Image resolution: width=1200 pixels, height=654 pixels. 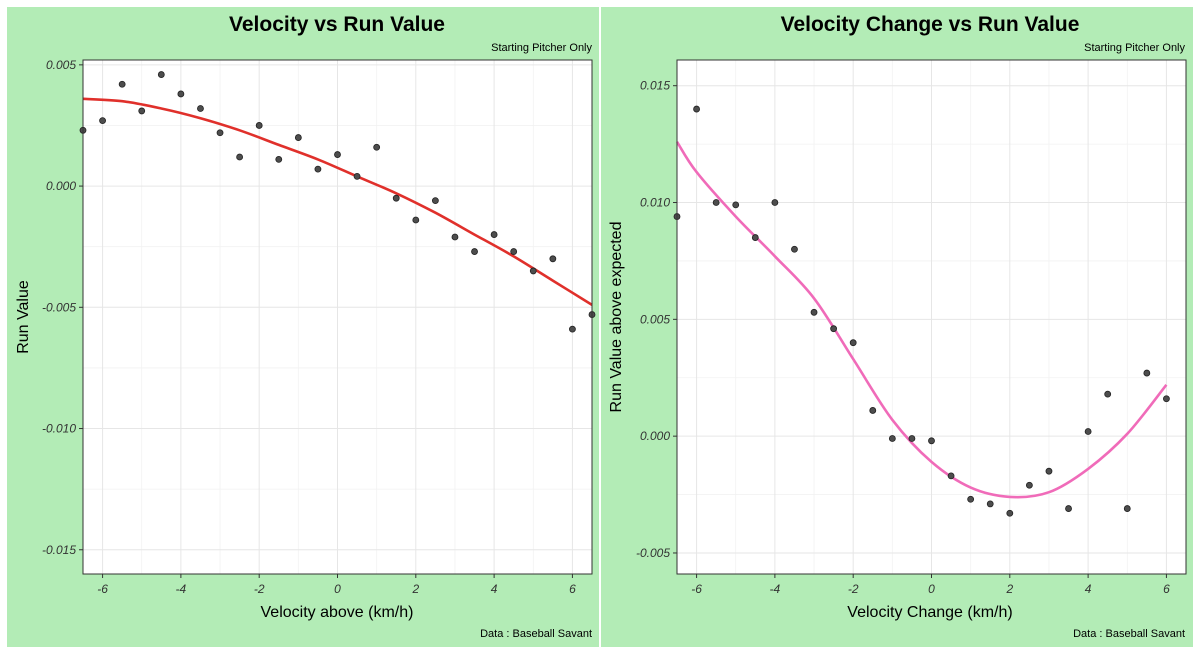 What do you see at coordinates (655, 86) in the screenshot?
I see `y-tick-label: 0.015` at bounding box center [655, 86].